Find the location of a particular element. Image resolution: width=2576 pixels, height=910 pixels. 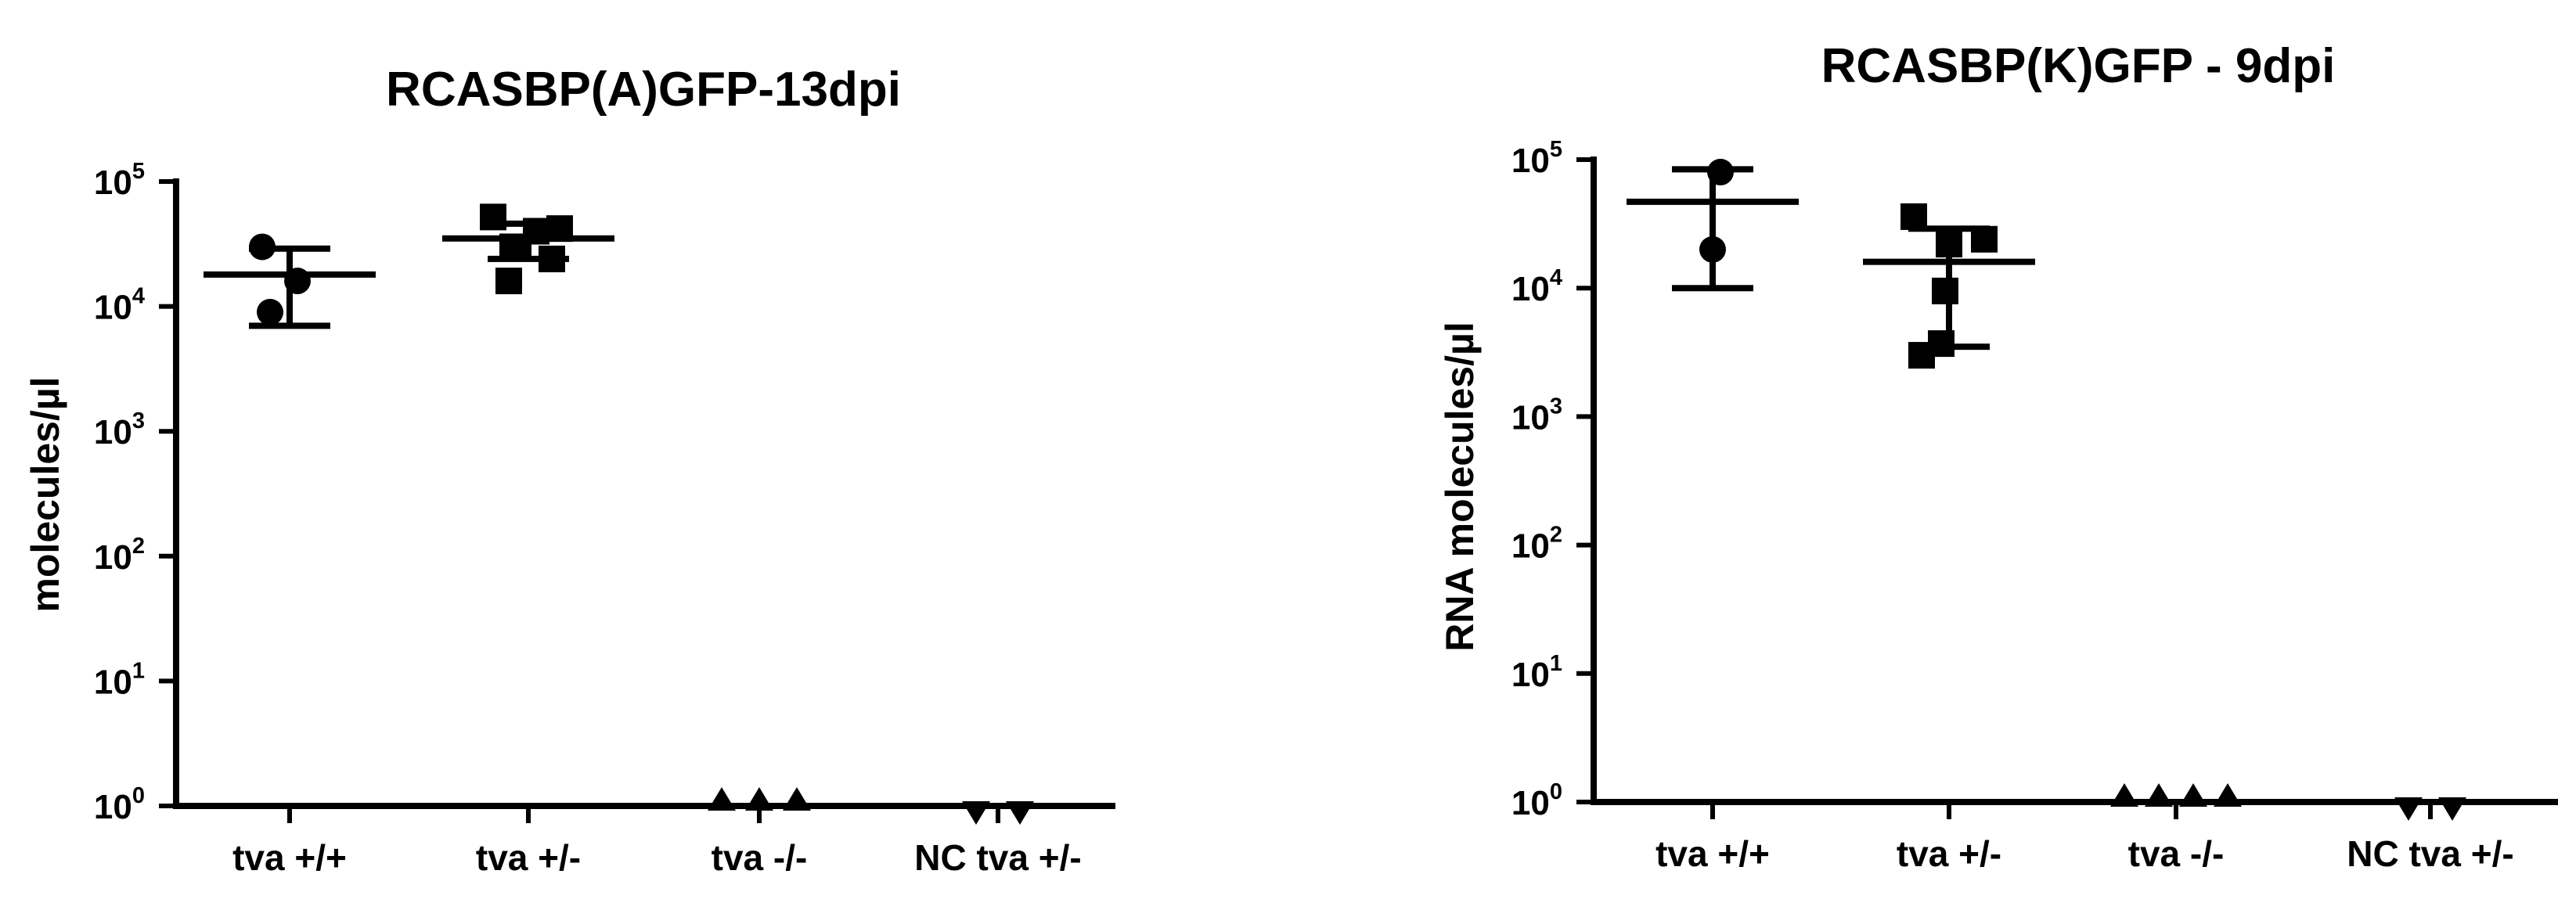

chart-title: RCASBP(A)GFP-13dpi is located at coordinates (643, 90).